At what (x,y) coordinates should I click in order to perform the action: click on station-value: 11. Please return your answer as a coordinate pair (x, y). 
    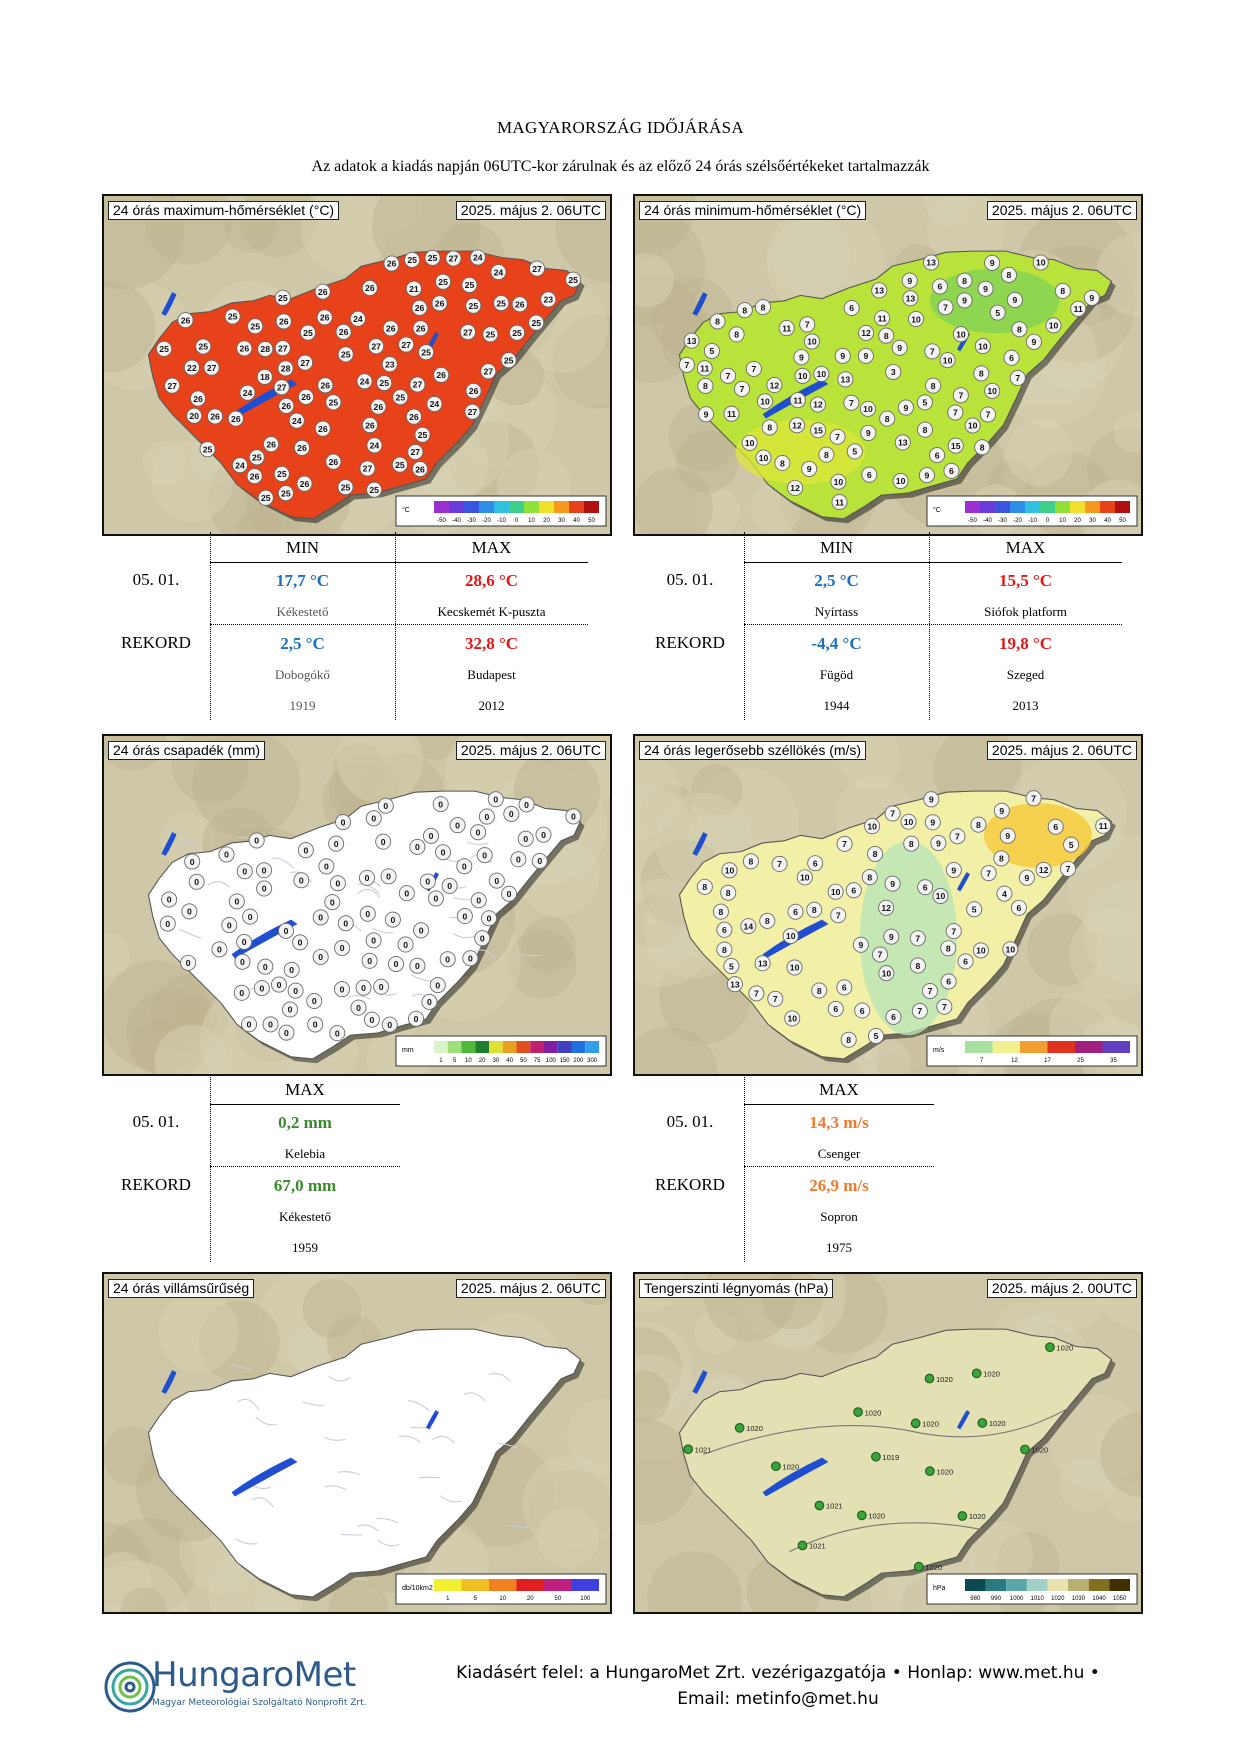
    Looking at the image, I should click on (882, 318).